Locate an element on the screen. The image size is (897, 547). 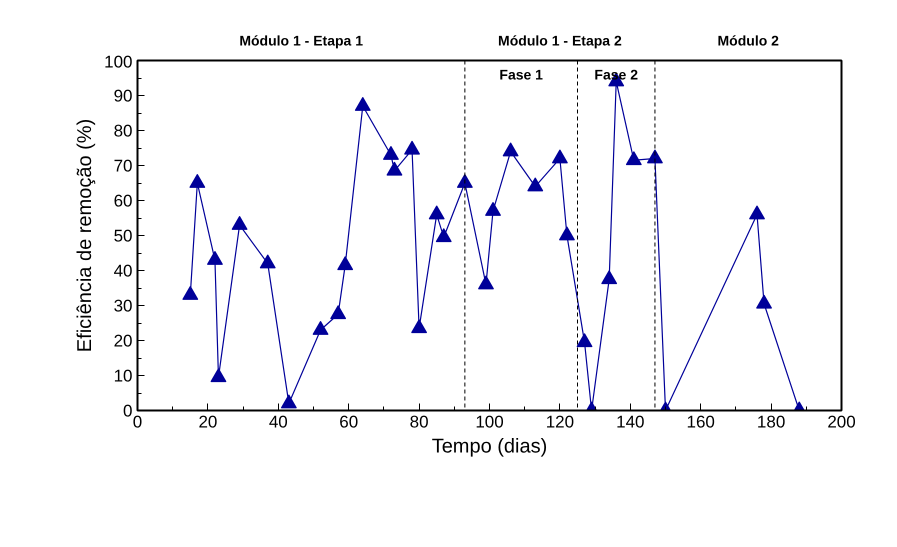
text: Módulo 2 is located at coordinates (749, 40).